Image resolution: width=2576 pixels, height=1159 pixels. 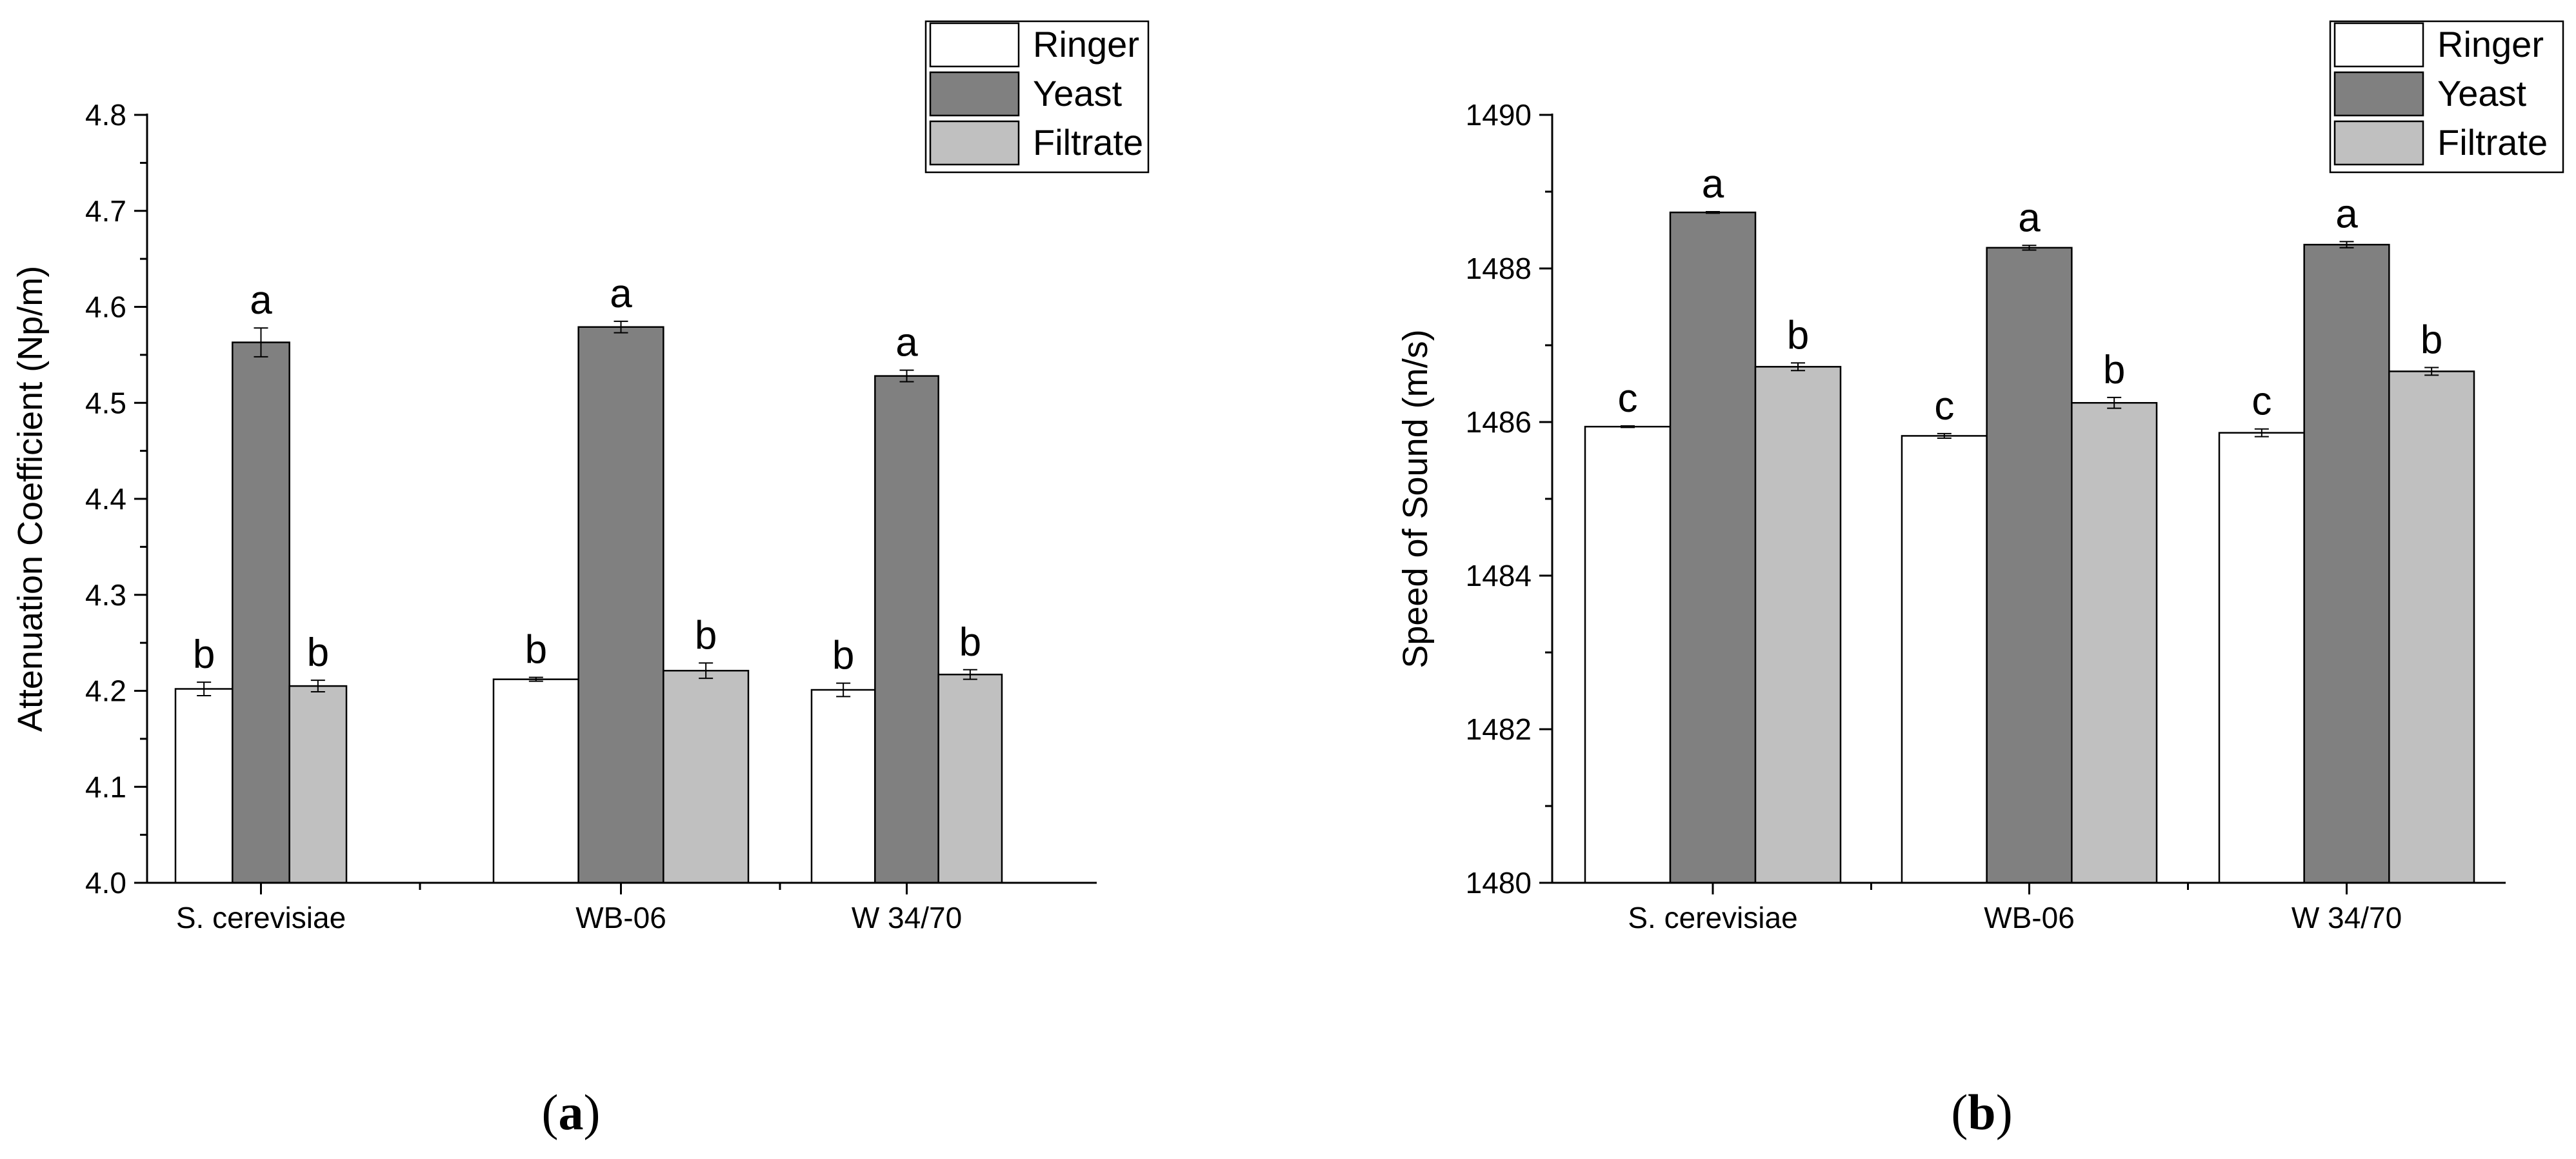 What do you see at coordinates (105, 115) in the screenshot?
I see `y-tick-label: 4.8` at bounding box center [105, 115].